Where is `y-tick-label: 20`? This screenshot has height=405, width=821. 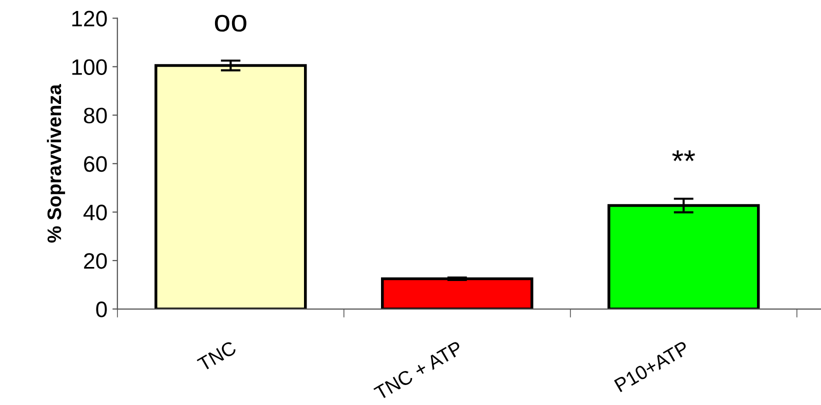 y-tick-label: 20 is located at coordinates (95, 261).